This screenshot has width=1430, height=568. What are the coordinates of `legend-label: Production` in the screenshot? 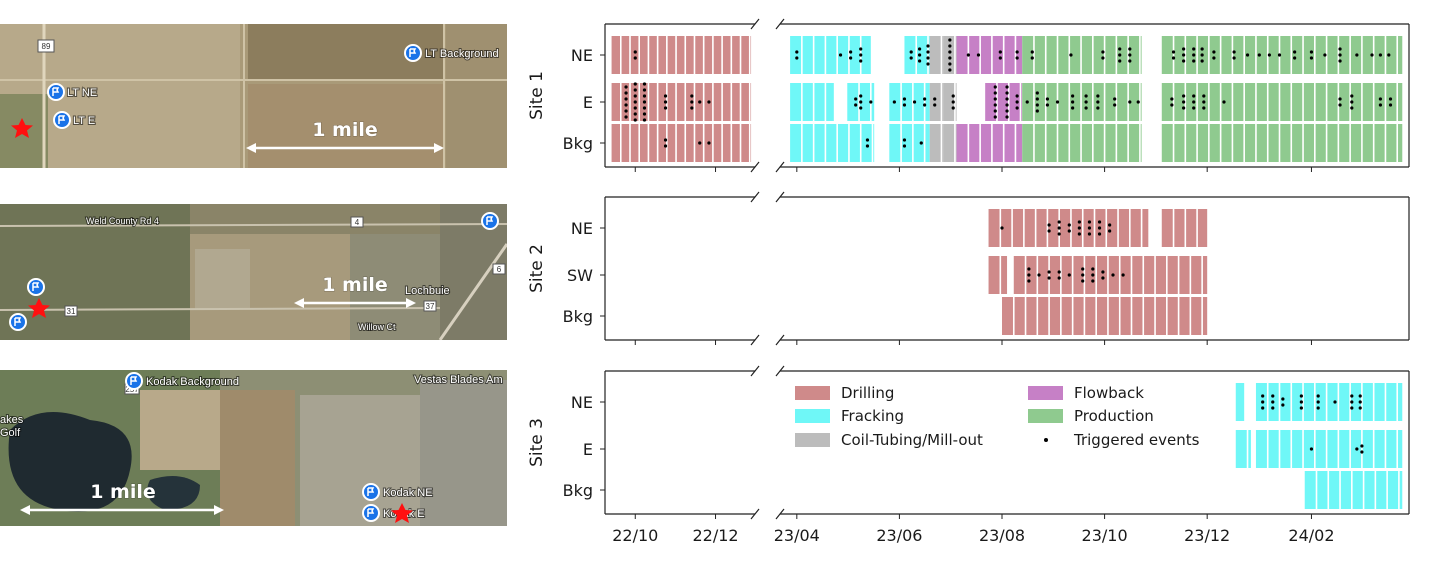 It's located at (1114, 416).